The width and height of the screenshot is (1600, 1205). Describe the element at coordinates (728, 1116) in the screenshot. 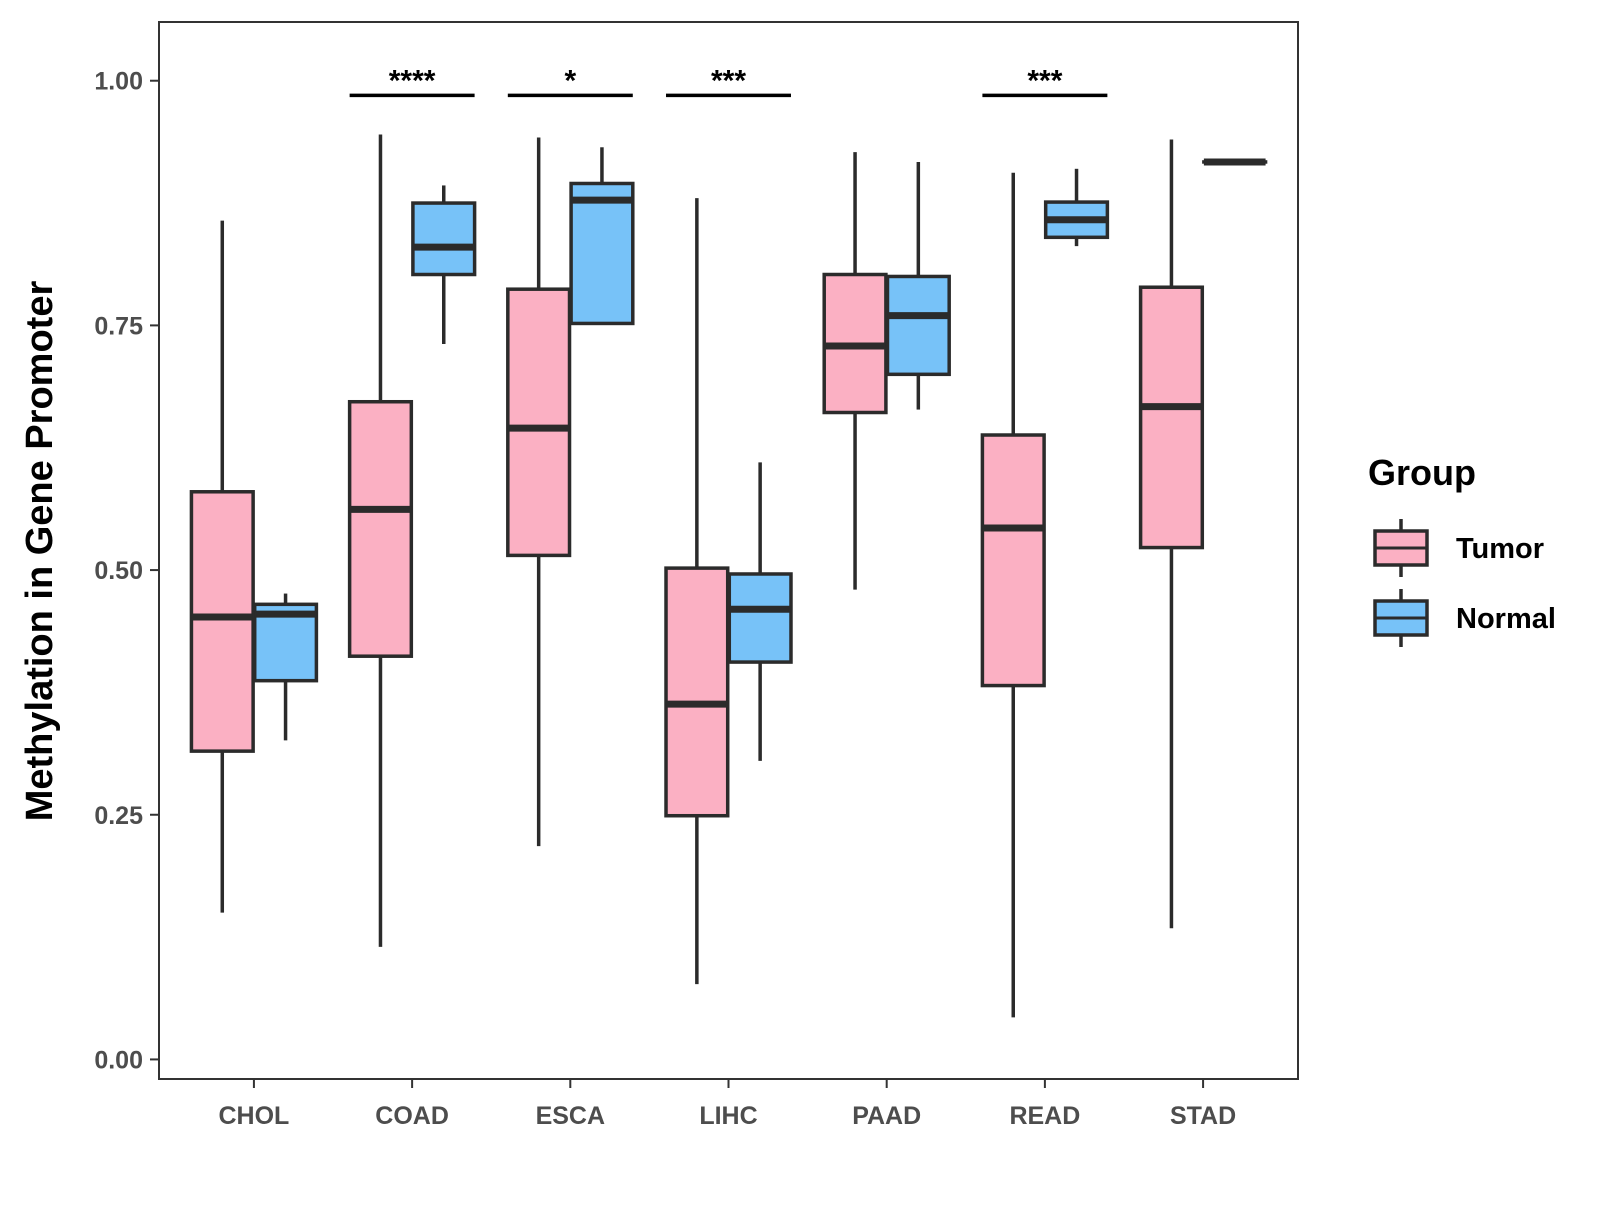

I see `x-tick-label: LIHC` at that location.